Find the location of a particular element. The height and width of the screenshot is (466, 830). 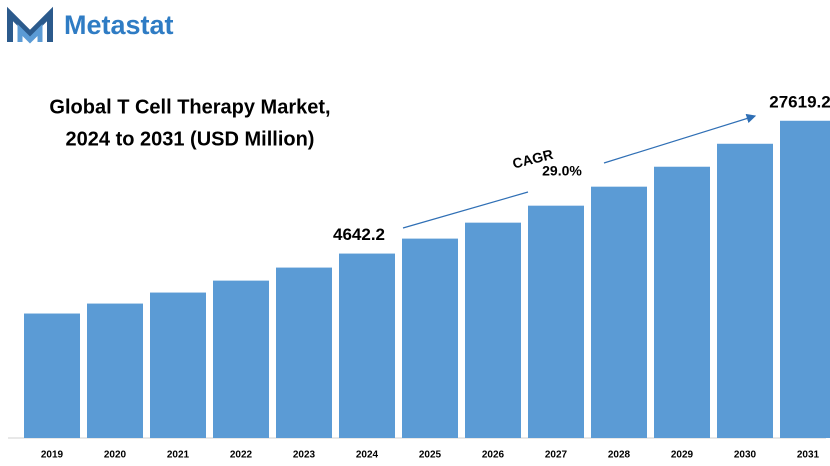

x-tick-label: 2019 is located at coordinates (52, 455).